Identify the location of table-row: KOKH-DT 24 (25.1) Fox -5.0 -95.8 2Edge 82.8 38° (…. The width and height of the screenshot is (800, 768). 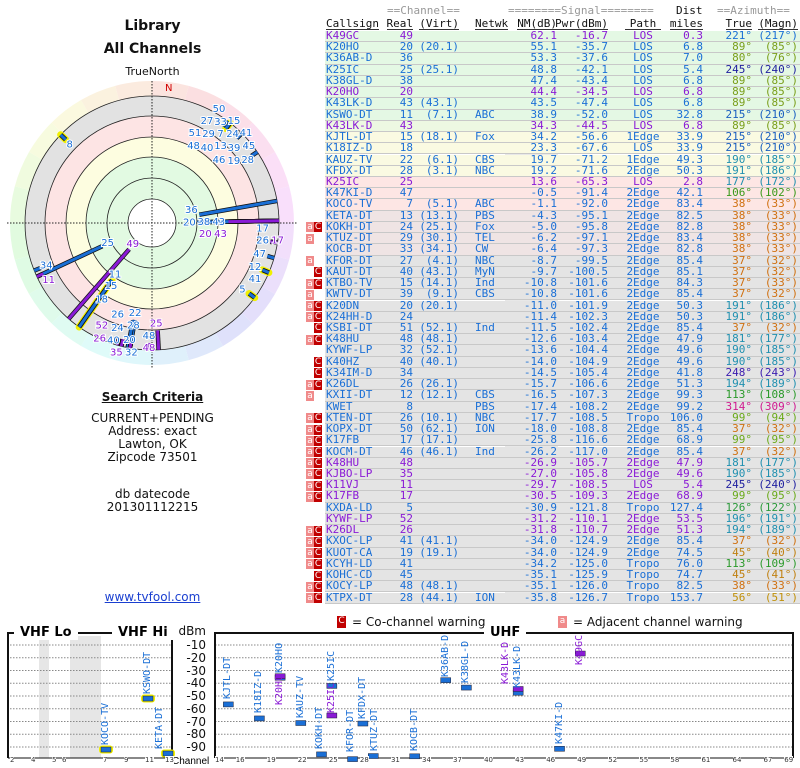
(562, 227).